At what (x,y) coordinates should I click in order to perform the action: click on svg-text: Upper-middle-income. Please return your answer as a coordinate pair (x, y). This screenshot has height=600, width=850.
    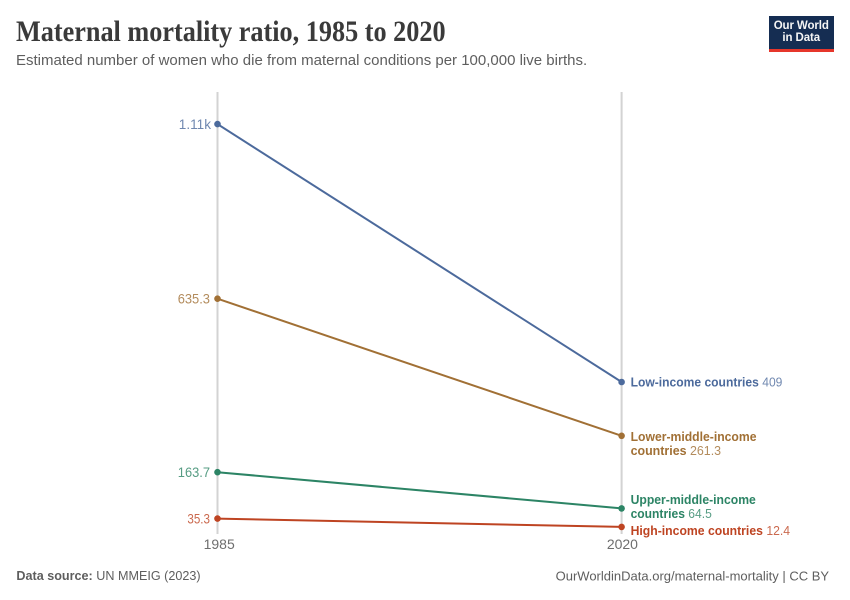
    Looking at the image, I should click on (693, 499).